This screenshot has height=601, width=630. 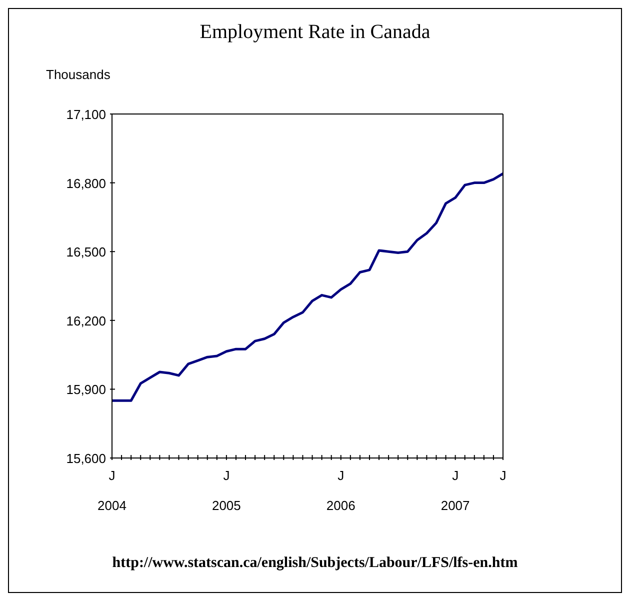 What do you see at coordinates (86, 390) in the screenshot?
I see `y-tick-label: 15,900` at bounding box center [86, 390].